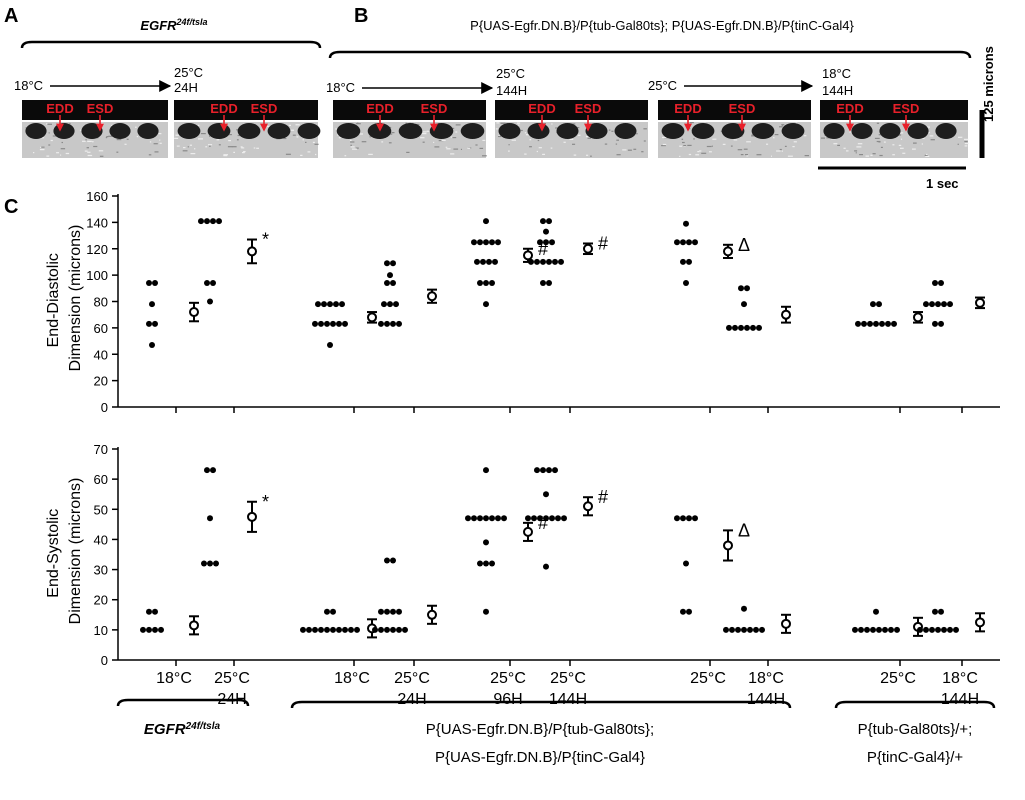 This screenshot has width=1025, height=800. Describe the element at coordinates (95, 129) in the screenshot. I see `mmode-strip: EDD ESD` at that location.